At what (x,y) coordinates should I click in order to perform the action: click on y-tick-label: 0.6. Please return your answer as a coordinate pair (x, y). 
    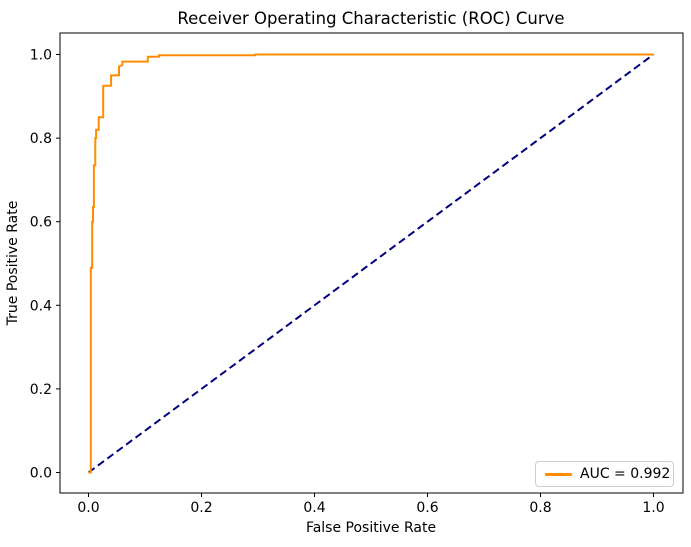
    Looking at the image, I should click on (41, 223).